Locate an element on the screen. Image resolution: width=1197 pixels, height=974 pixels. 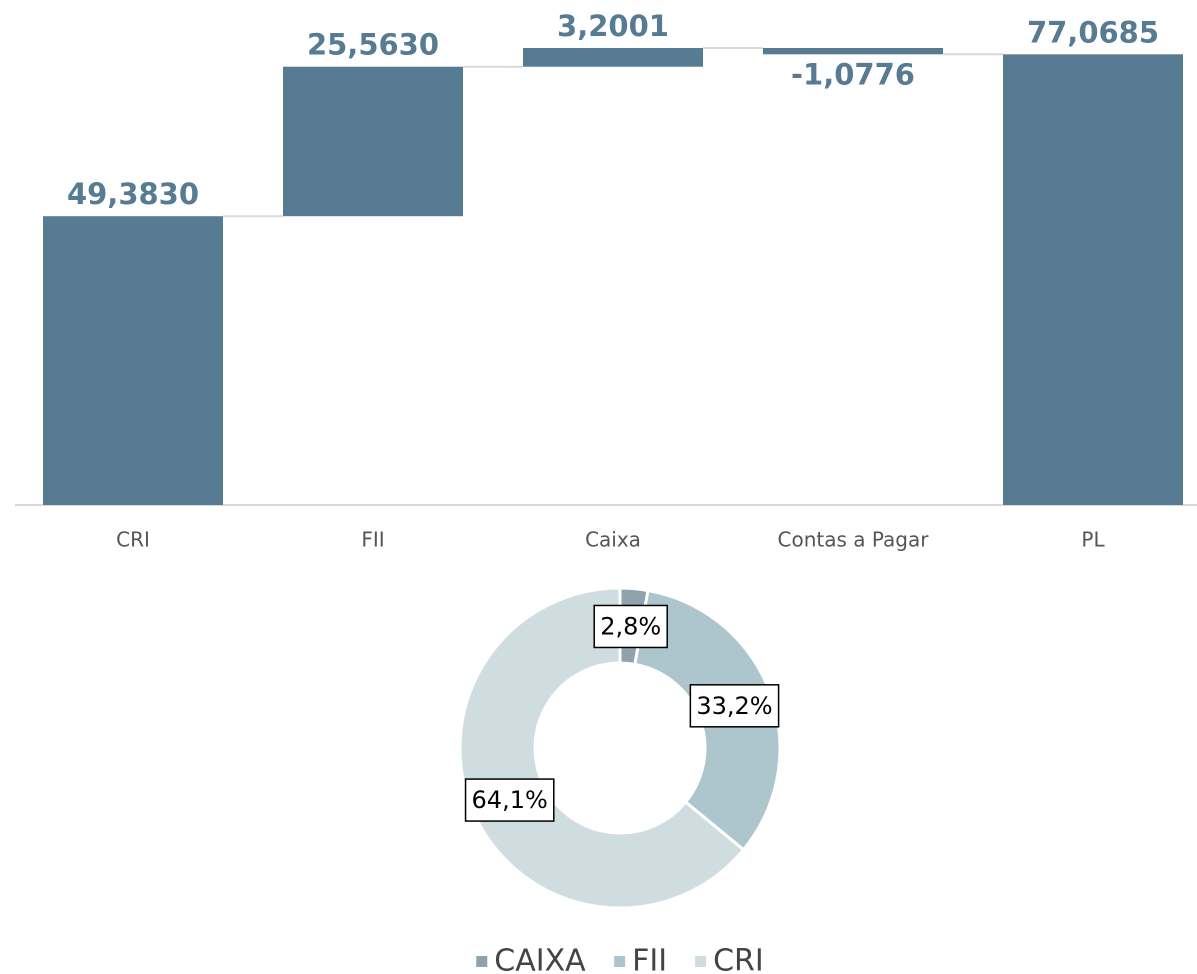
x-tick-label: Caixa is located at coordinates (613, 540).